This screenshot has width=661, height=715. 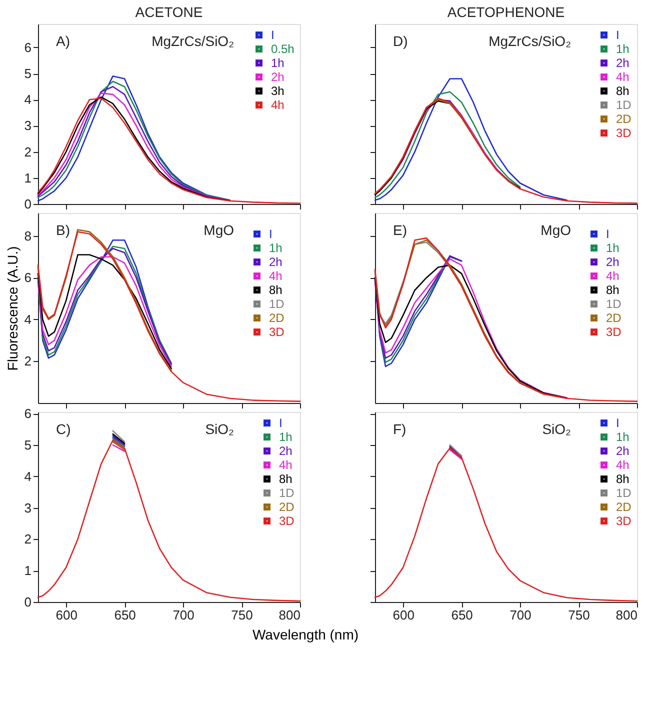 What do you see at coordinates (399, 429) in the screenshot?
I see `annotation: F)` at bounding box center [399, 429].